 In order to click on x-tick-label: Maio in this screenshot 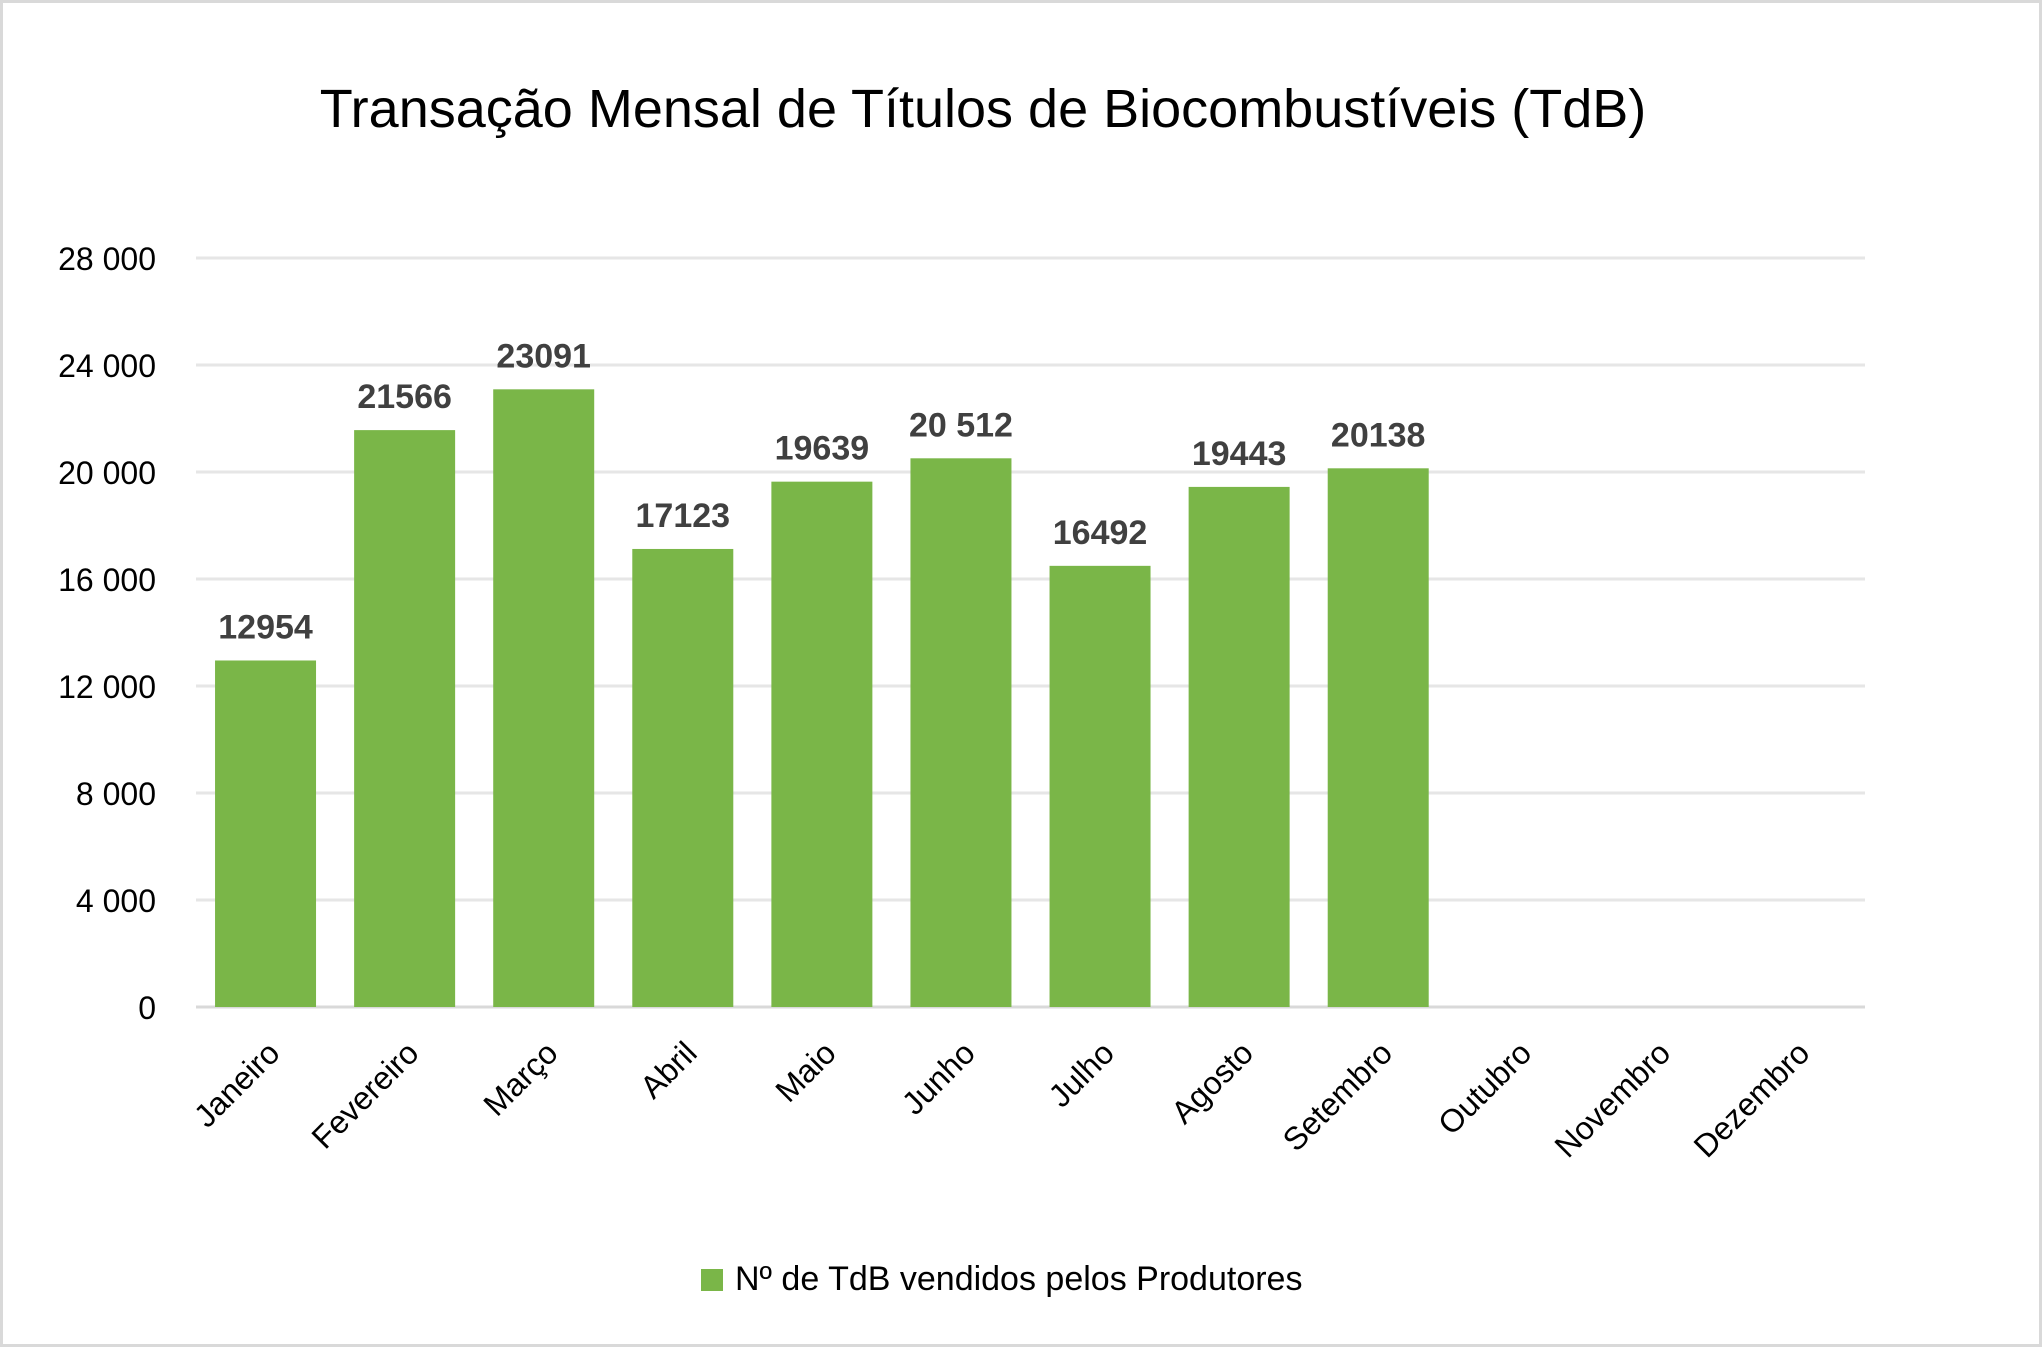, I will do `click(805, 1071)`.